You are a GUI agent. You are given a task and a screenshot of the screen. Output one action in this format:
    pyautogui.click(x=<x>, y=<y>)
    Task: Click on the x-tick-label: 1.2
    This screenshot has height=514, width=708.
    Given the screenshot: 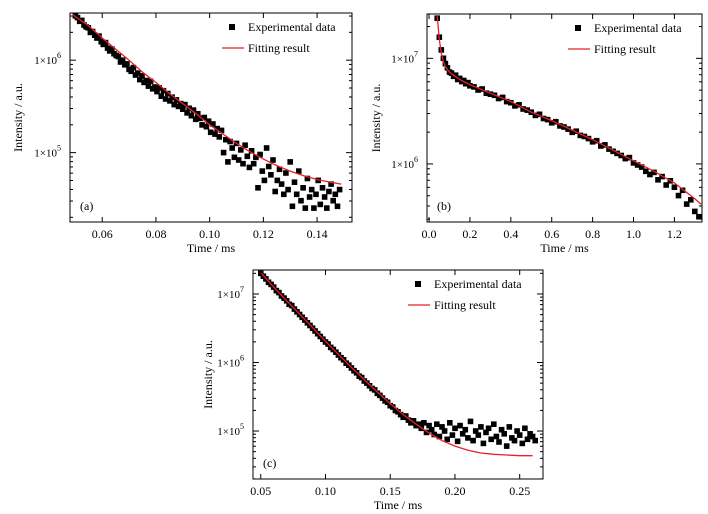 What is the action you would take?
    pyautogui.click(x=674, y=234)
    